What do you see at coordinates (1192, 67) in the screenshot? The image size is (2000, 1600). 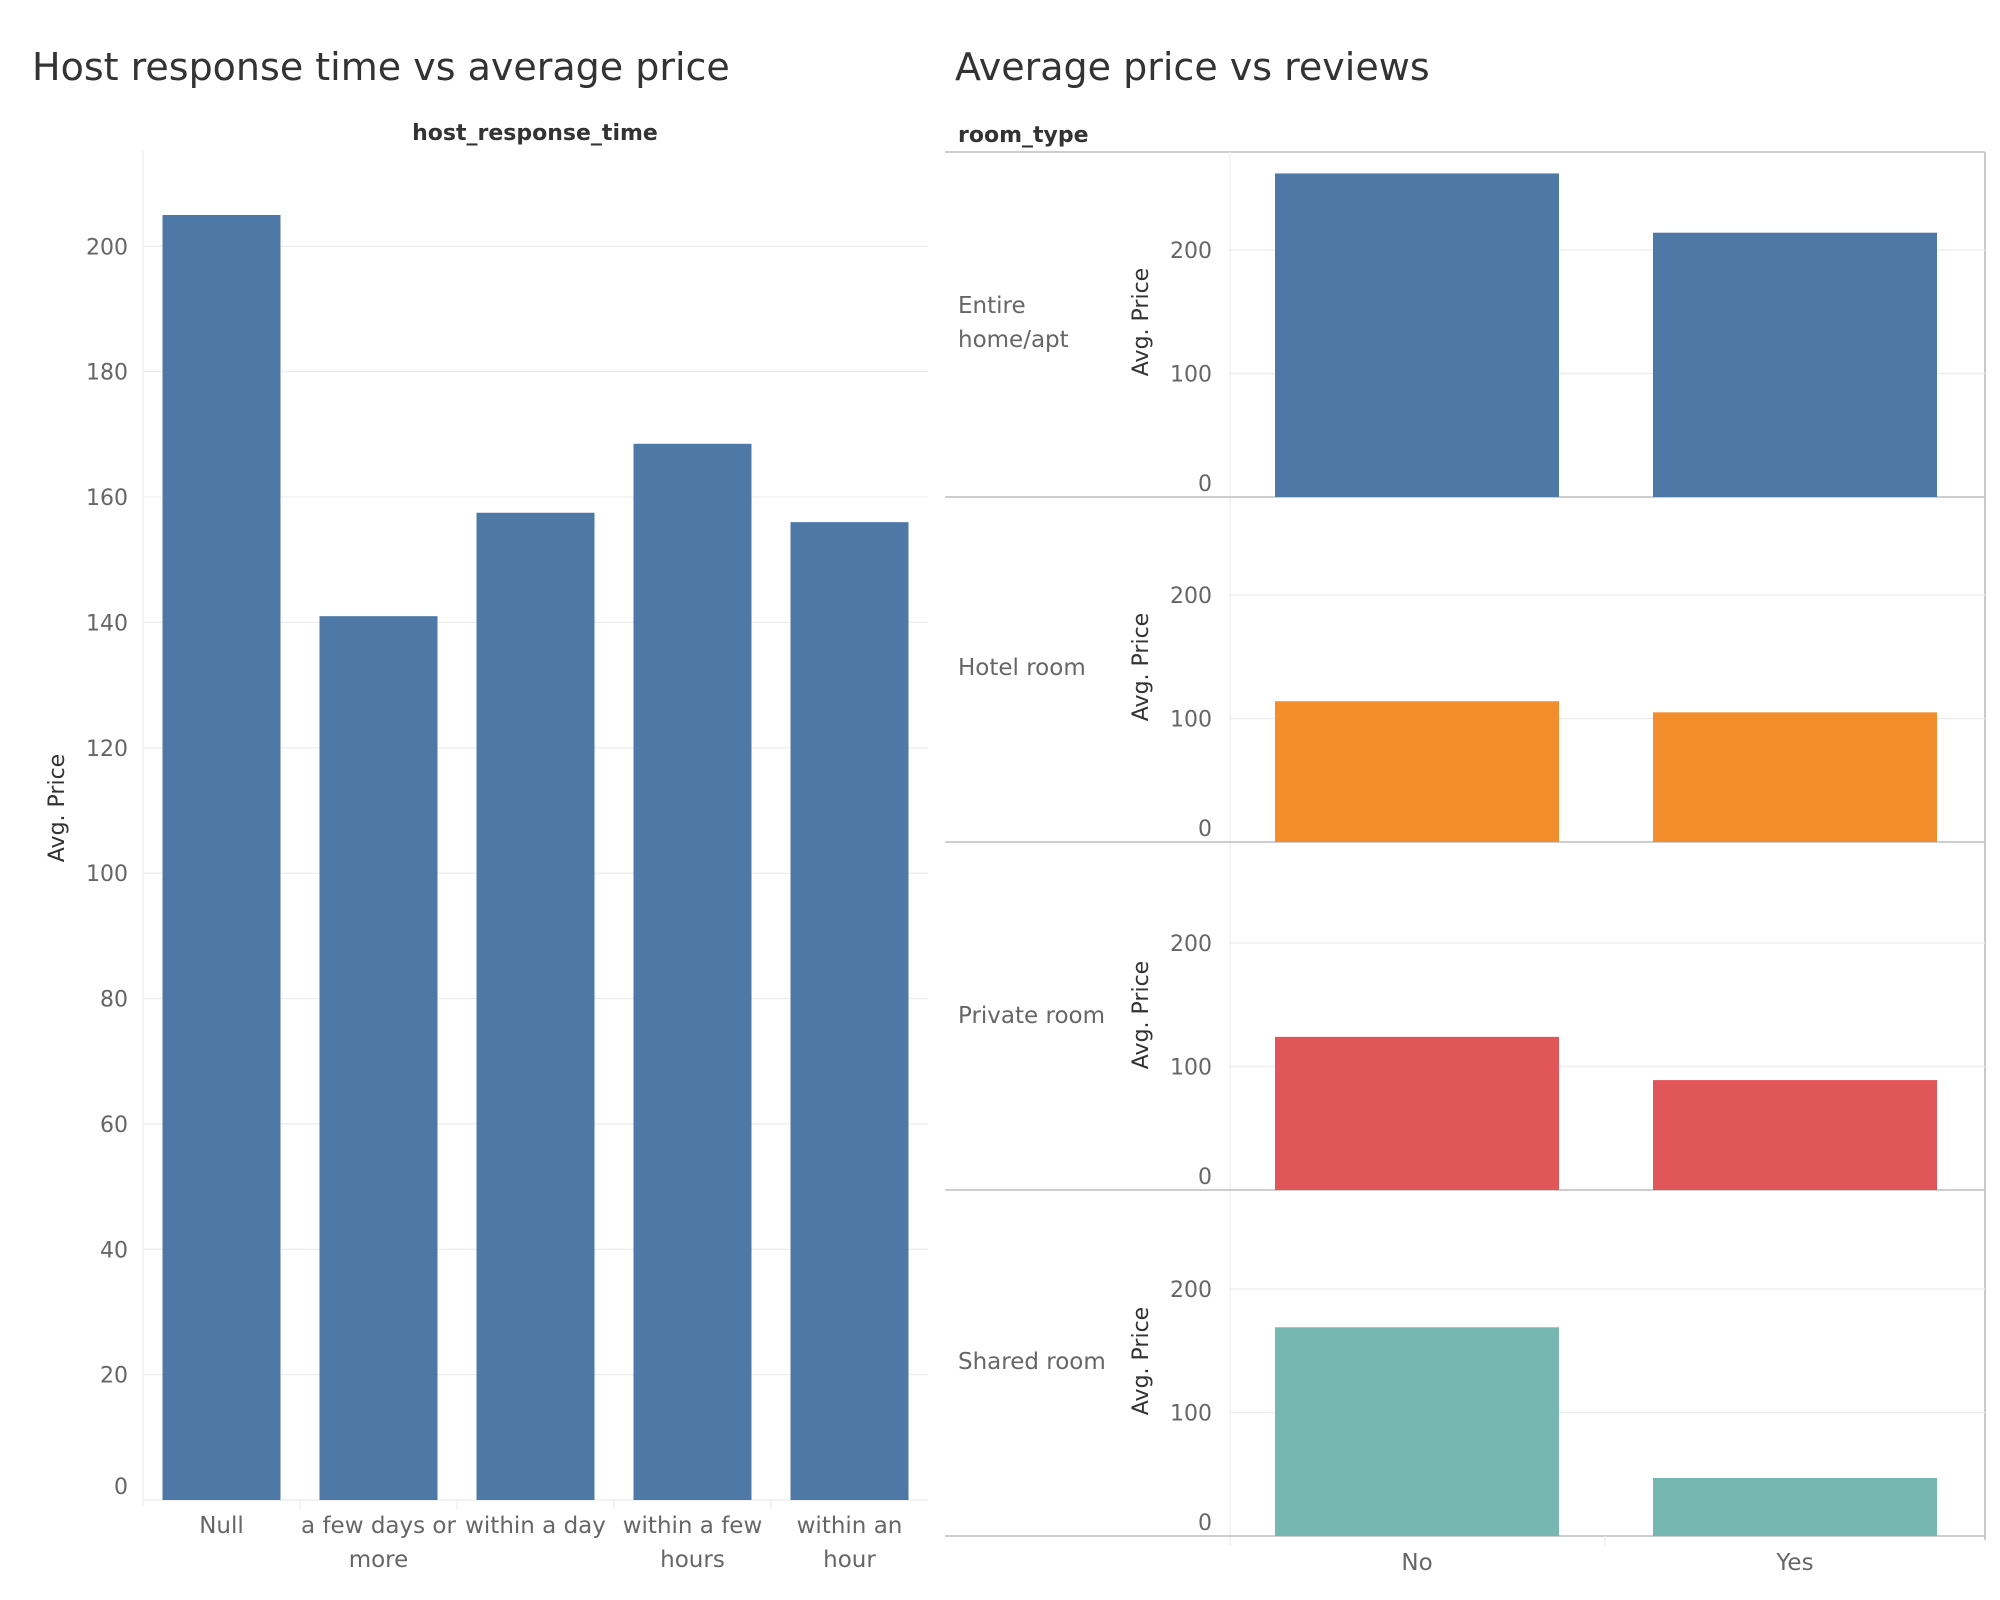 I see `right-chart-title: Average price vs reviews` at bounding box center [1192, 67].